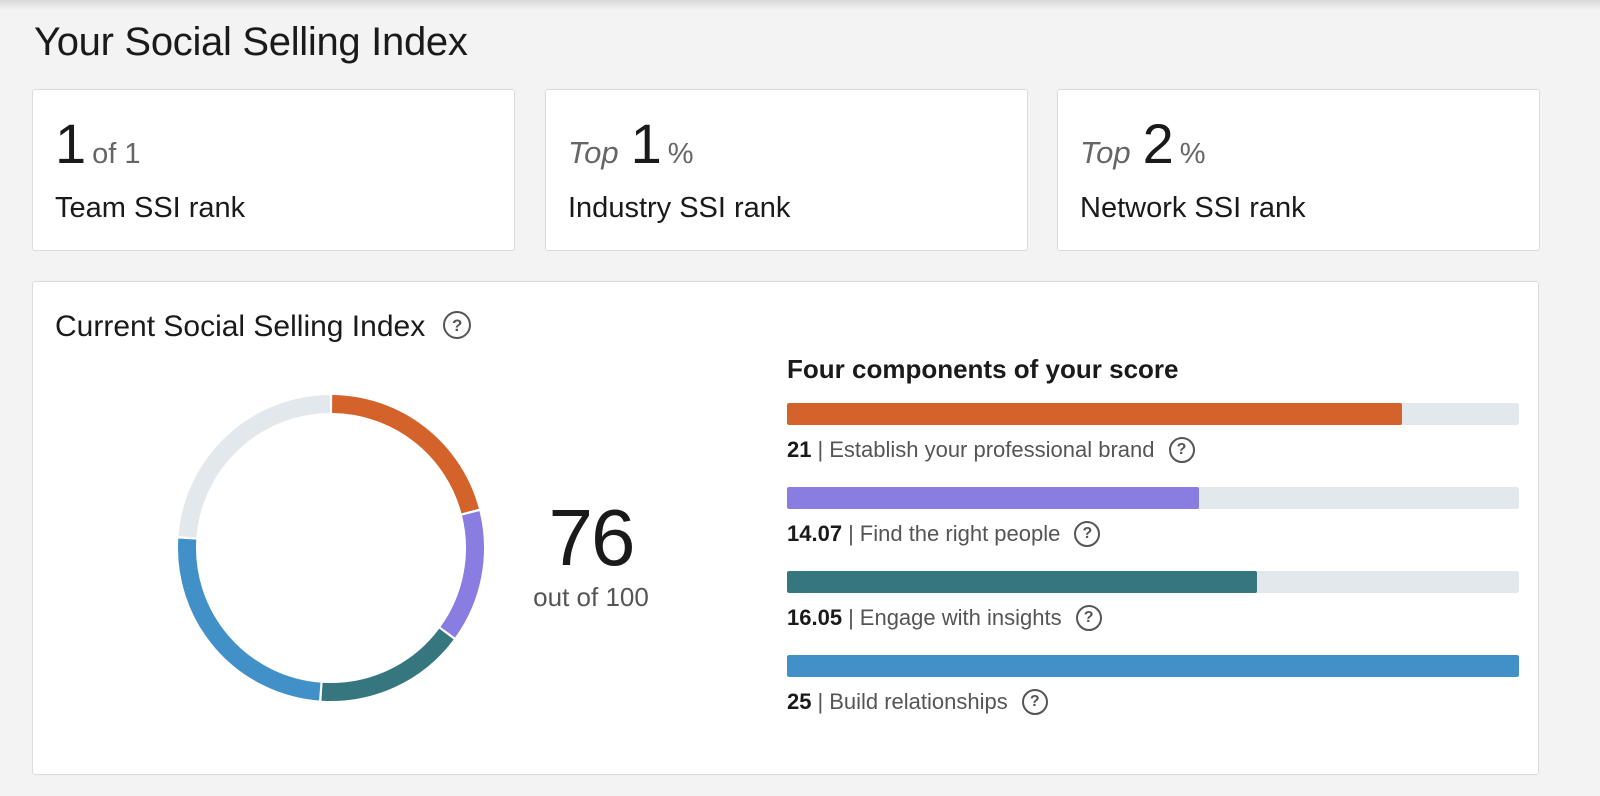 This screenshot has height=796, width=1600. I want to click on network-rank-number: 2, so click(1158, 143).